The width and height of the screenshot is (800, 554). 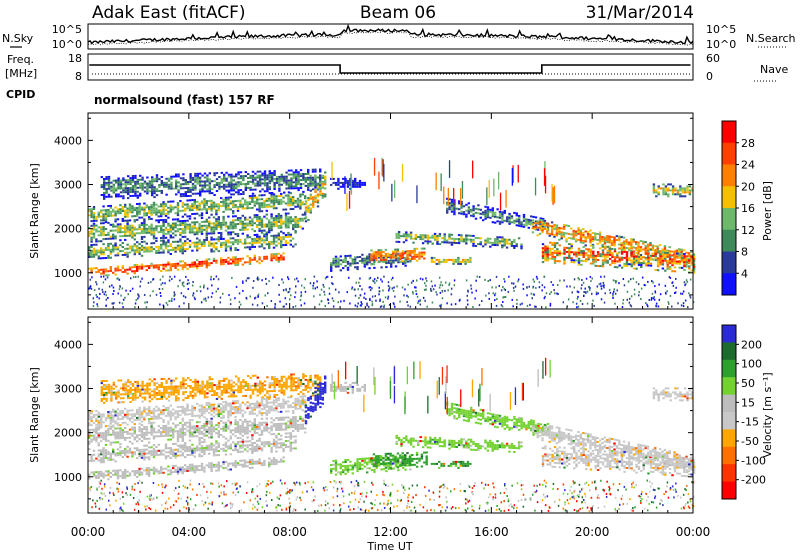 I want to click on streak-cell, so click(x=473, y=169).